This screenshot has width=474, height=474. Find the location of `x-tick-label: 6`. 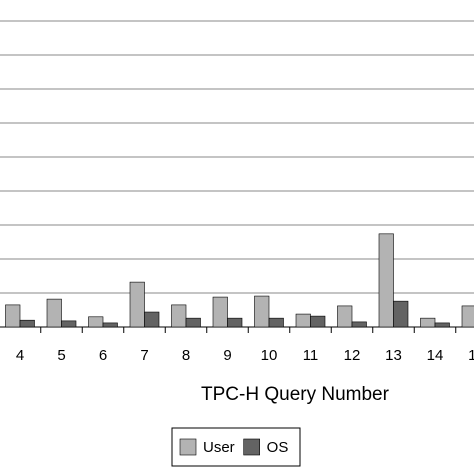

x-tick-label: 6 is located at coordinates (103, 355).